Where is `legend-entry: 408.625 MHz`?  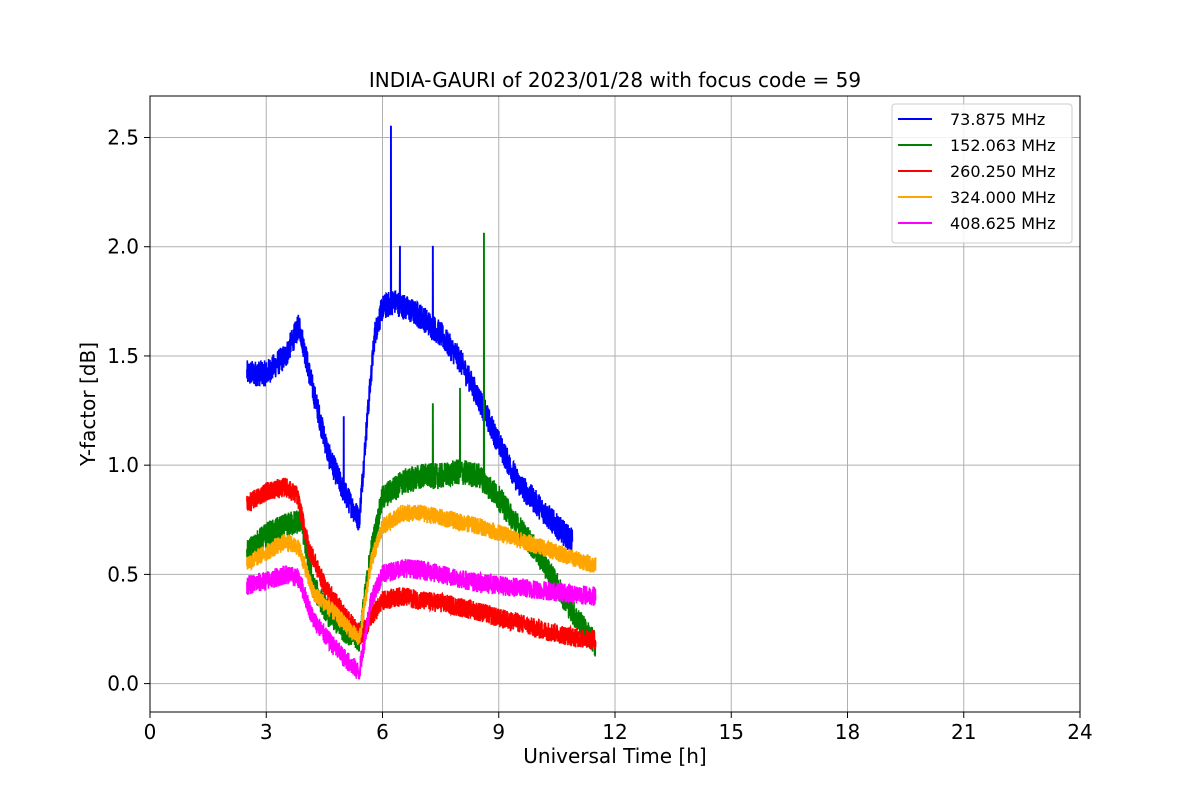 legend-entry: 408.625 MHz is located at coordinates (1002, 223).